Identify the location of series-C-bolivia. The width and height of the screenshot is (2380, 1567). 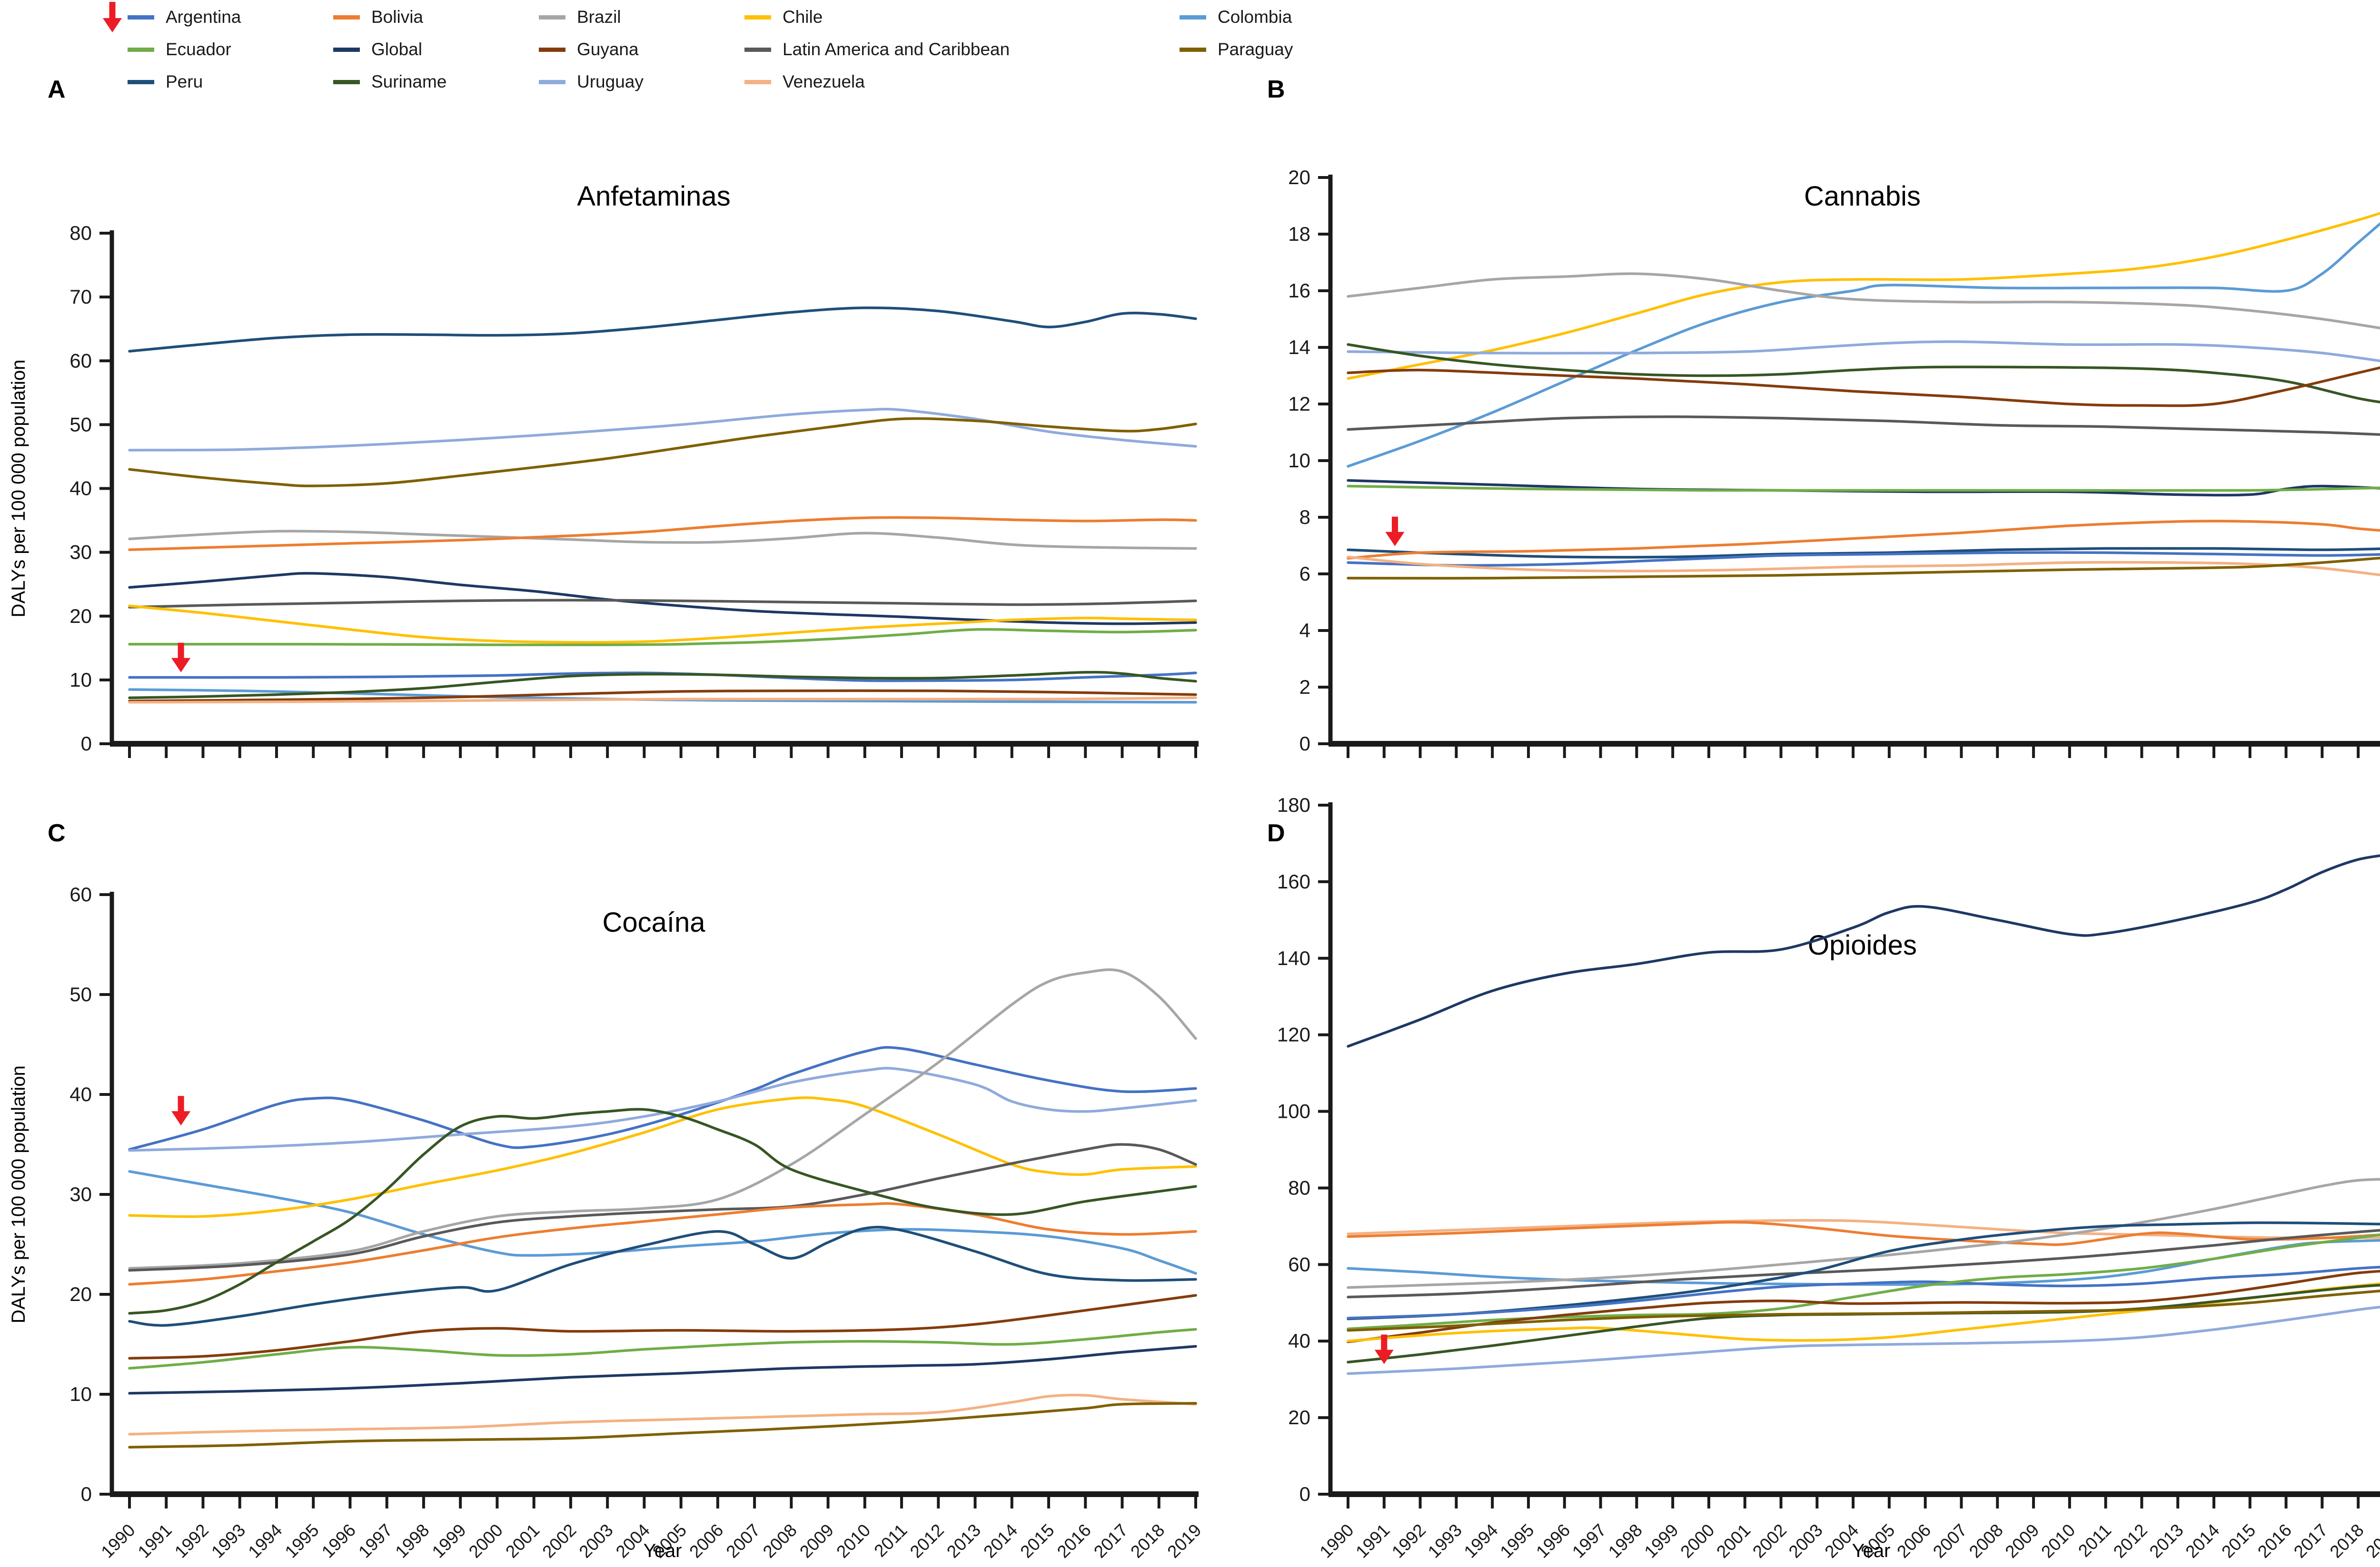
(662, 1244).